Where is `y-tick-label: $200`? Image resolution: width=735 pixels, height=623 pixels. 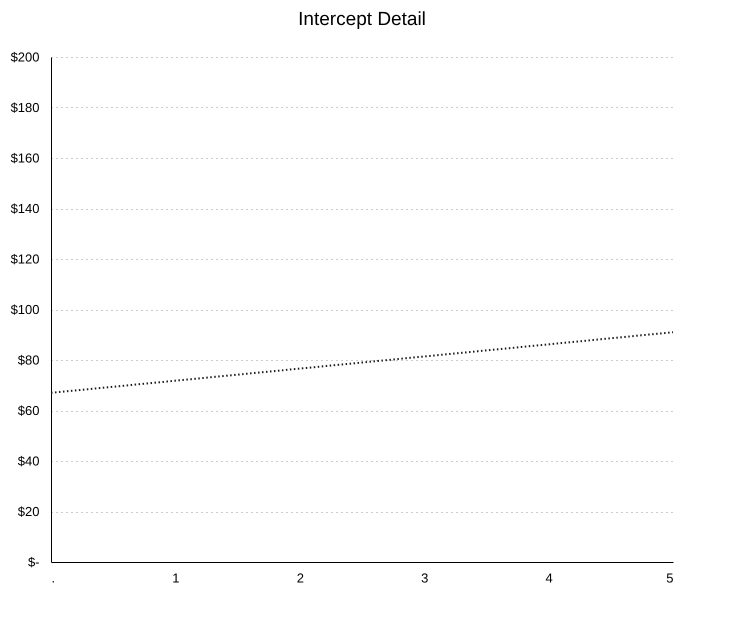
y-tick-label: $200 is located at coordinates (25, 57).